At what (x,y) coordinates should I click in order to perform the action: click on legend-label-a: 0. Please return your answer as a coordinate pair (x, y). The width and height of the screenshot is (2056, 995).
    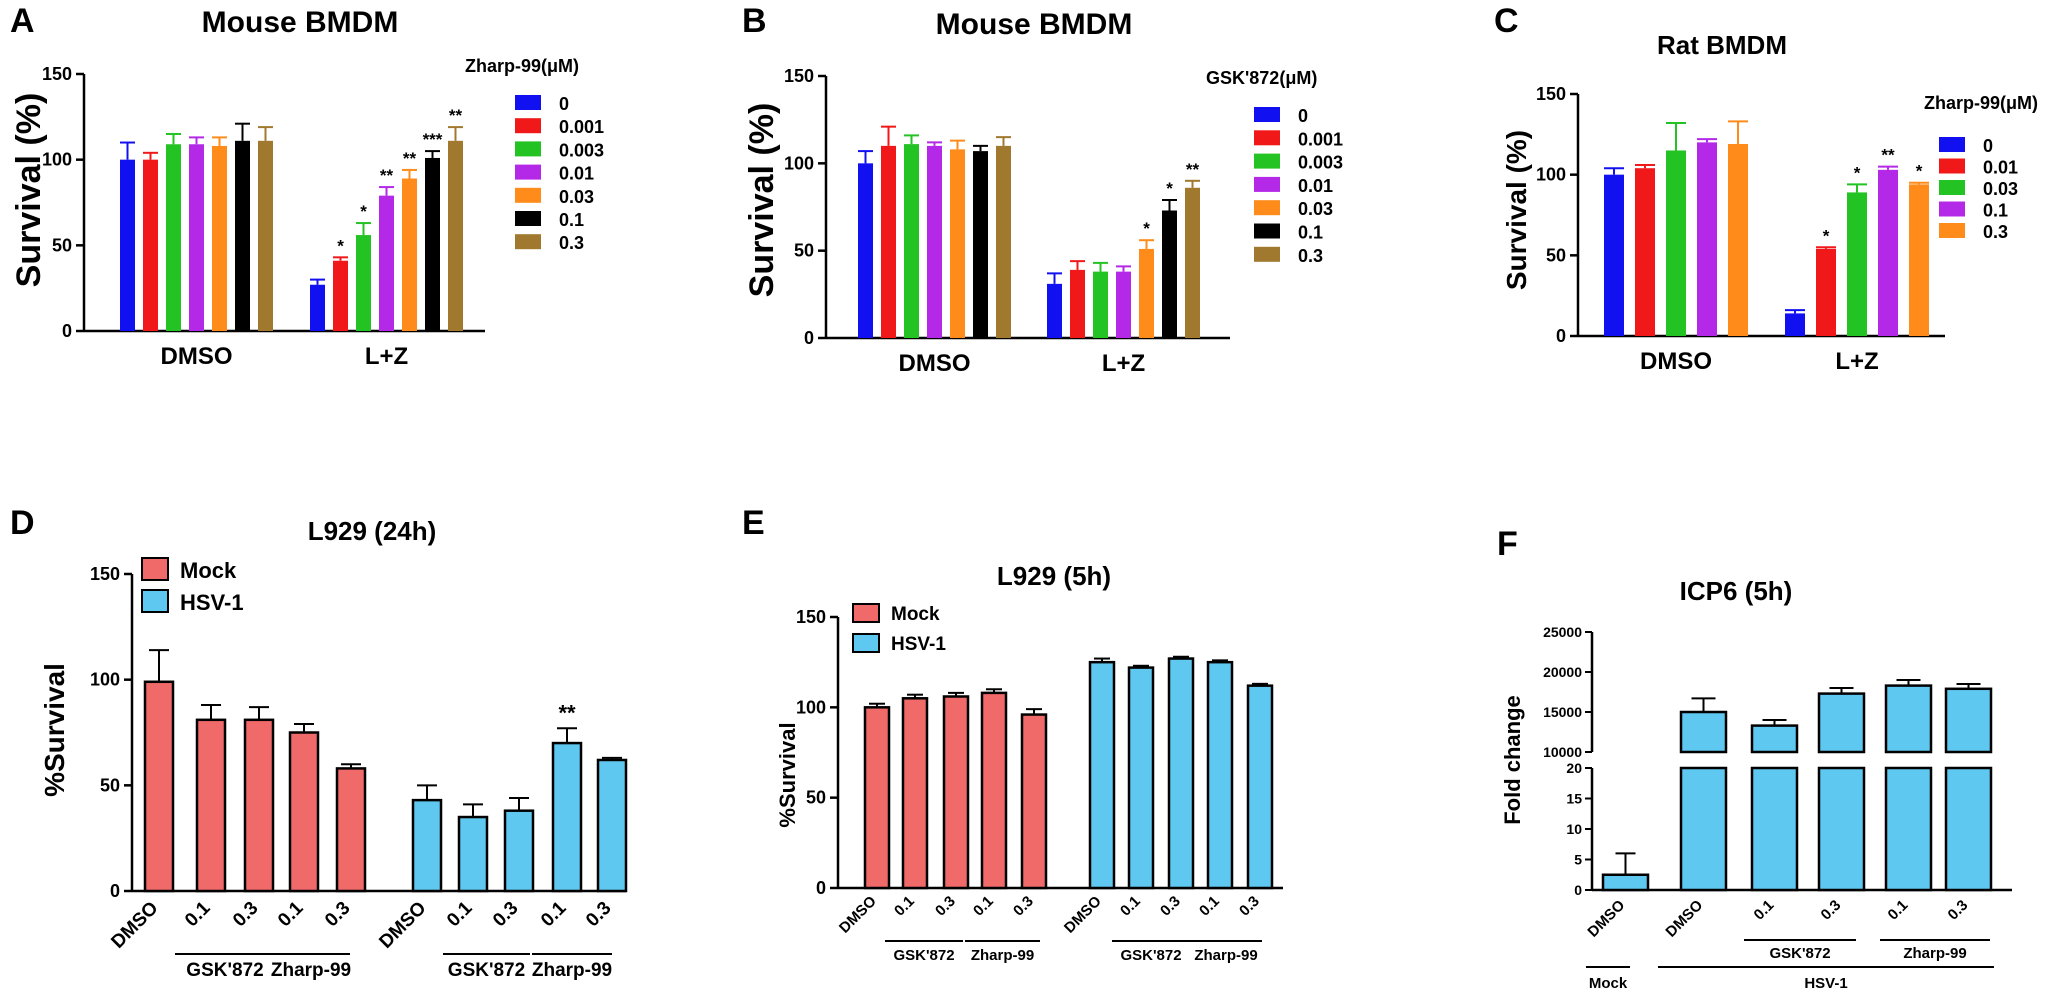
    Looking at the image, I should click on (564, 104).